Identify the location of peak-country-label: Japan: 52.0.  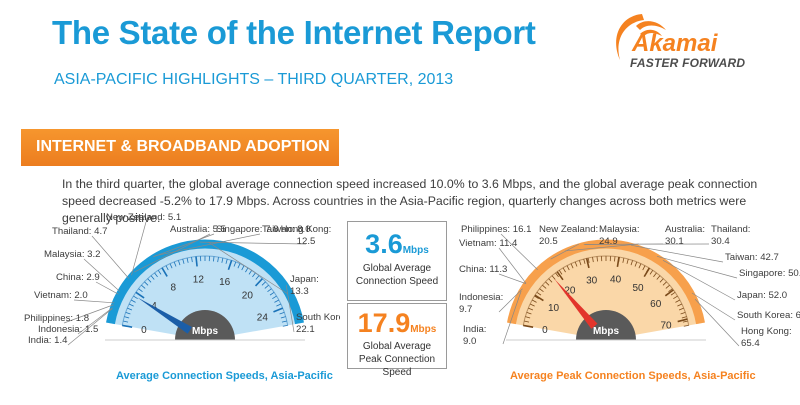
(762, 295).